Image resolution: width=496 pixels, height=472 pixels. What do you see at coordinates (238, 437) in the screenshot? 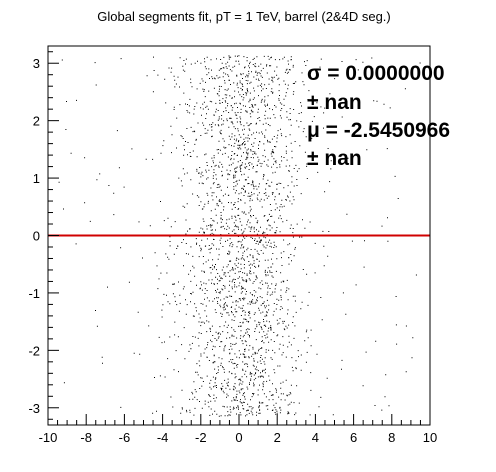
I see `x-tick-label: 0` at bounding box center [238, 437].